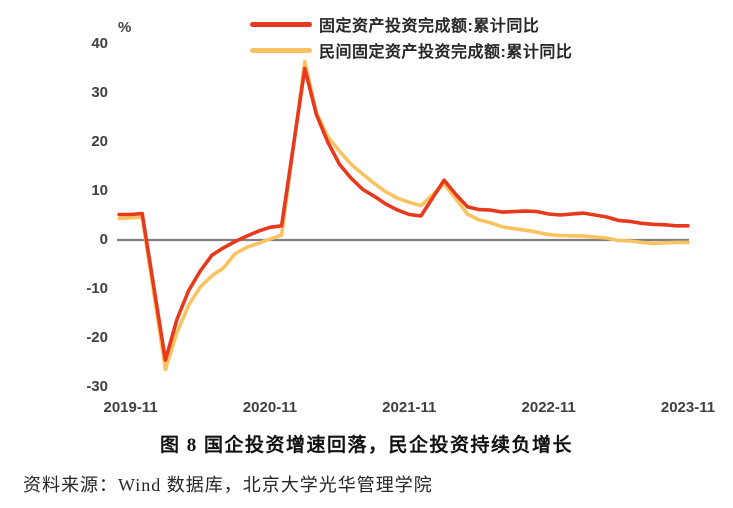  Describe the element at coordinates (429, 26) in the screenshot. I see `legend-label-fai: 固定资产投资完成额:累计同比` at that location.